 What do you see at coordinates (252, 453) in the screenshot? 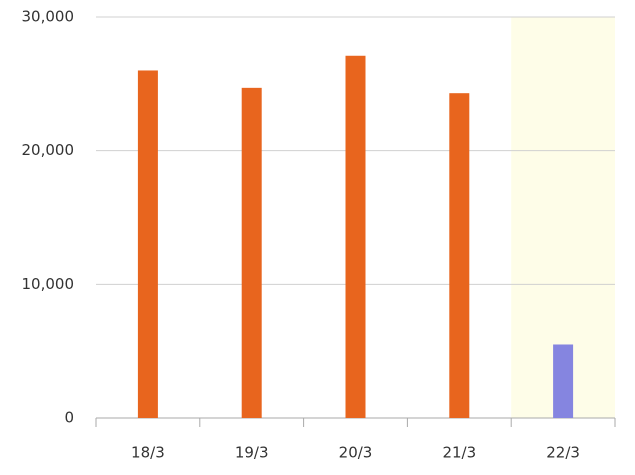
I see `x-tick-label: 19/3` at bounding box center [252, 453].